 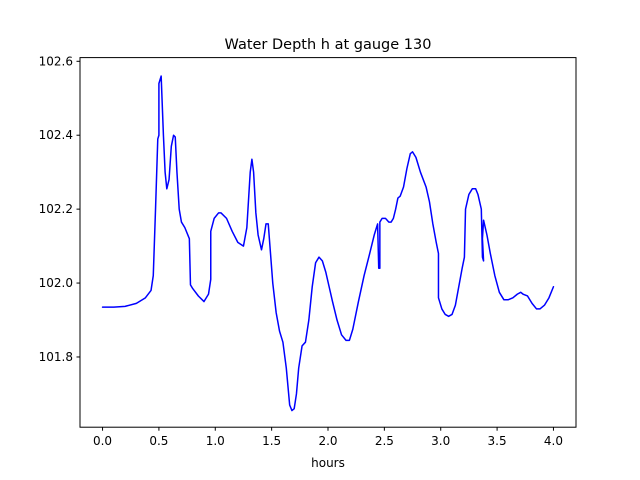 What do you see at coordinates (553, 441) in the screenshot?
I see `x-tick-label: 4.0` at bounding box center [553, 441].